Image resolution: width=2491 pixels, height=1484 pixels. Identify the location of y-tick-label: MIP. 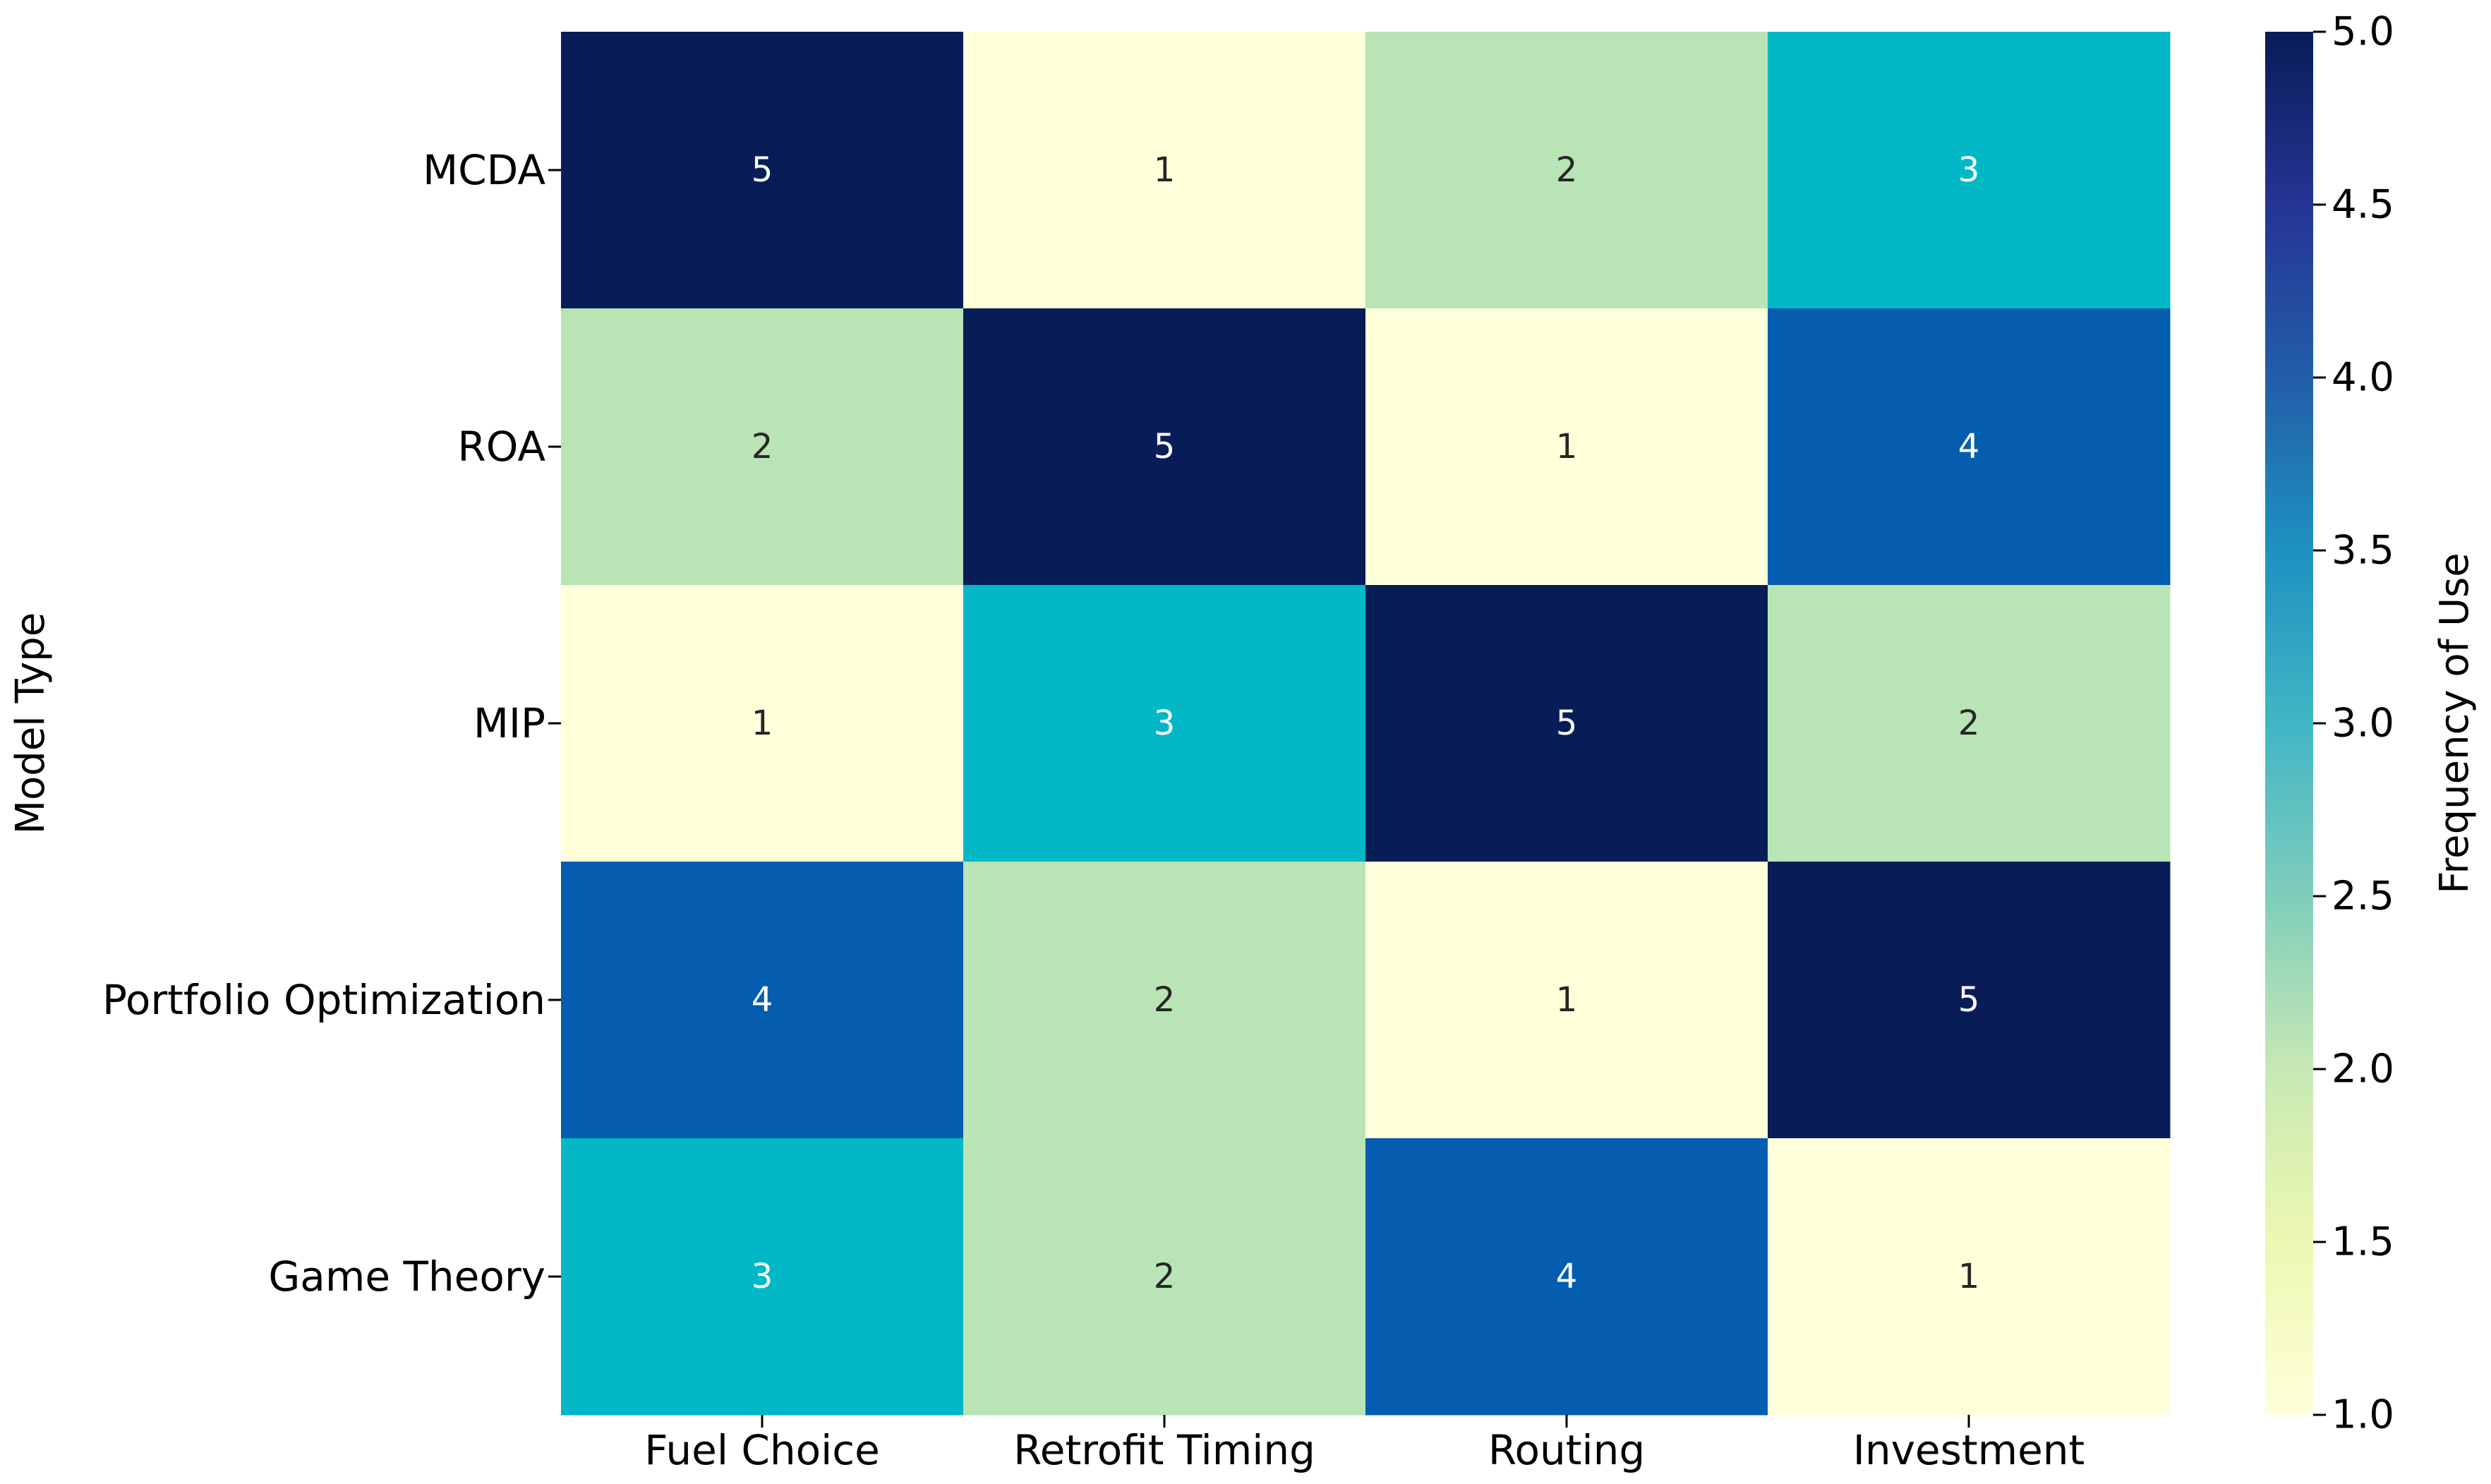
(509, 723).